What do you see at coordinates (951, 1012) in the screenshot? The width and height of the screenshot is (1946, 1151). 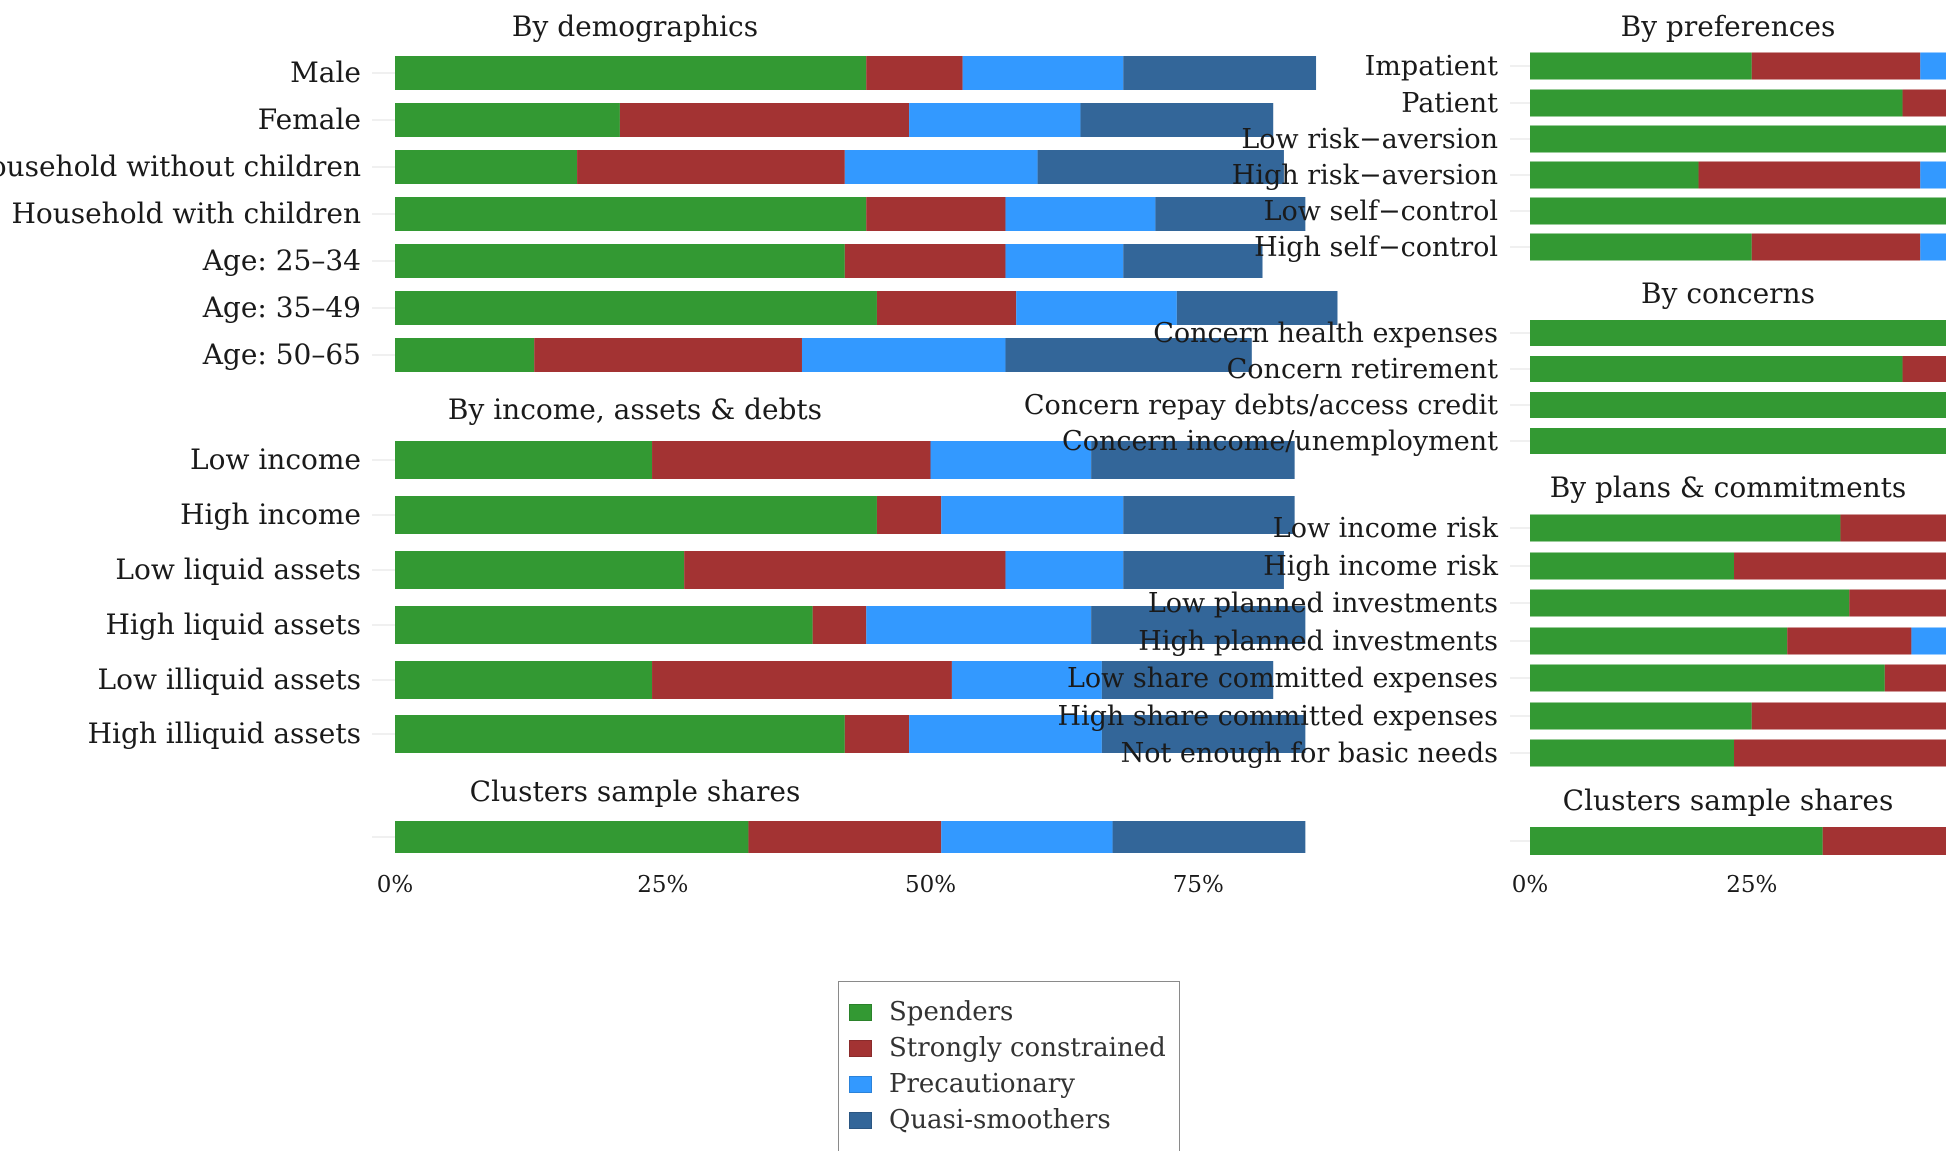 I see `legend-label: Spenders` at bounding box center [951, 1012].